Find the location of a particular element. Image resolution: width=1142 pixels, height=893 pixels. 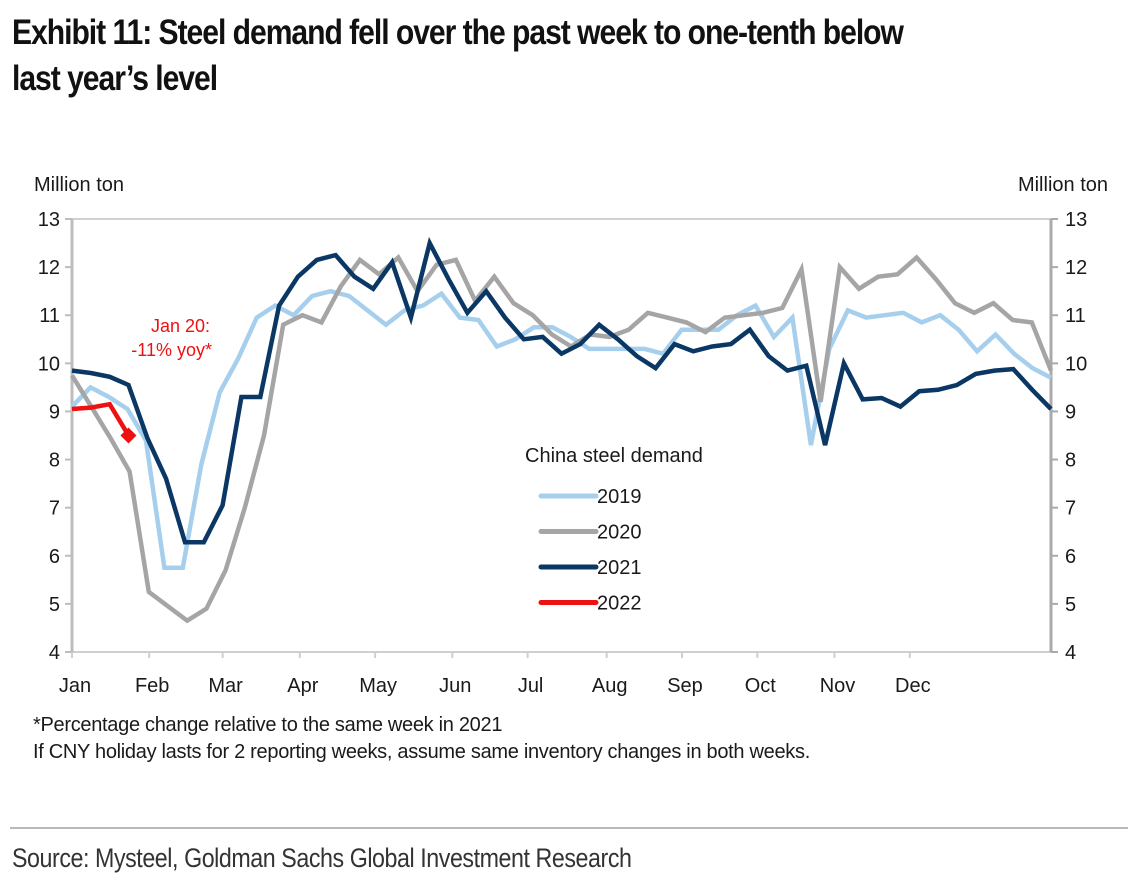

left-y-tick-label: 6 is located at coordinates (54, 557).